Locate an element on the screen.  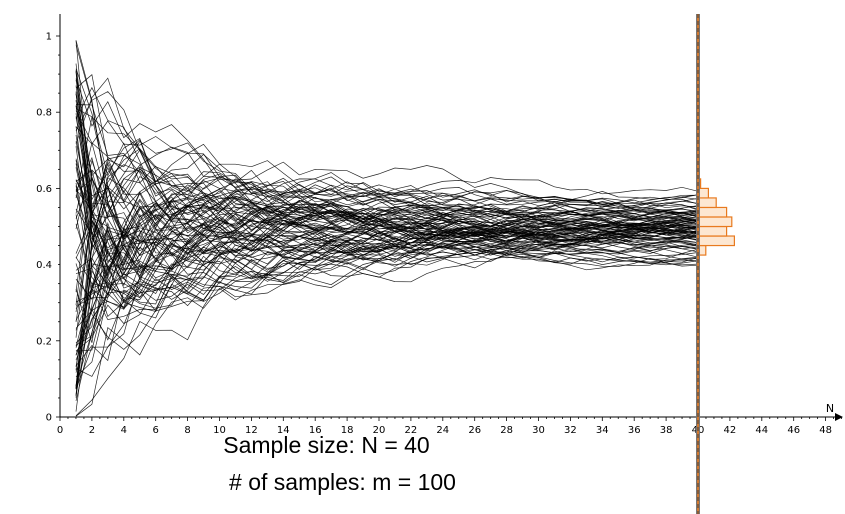
y-tick-label: 1 is located at coordinates (49, 37).